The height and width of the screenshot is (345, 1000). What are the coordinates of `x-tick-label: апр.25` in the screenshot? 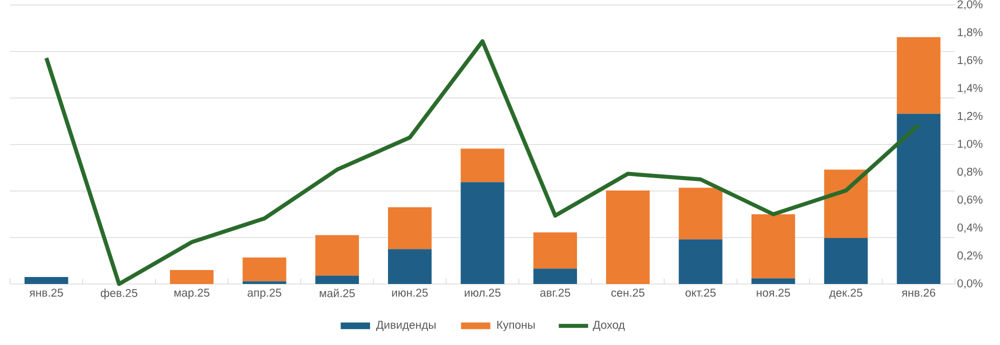 It's located at (265, 293).